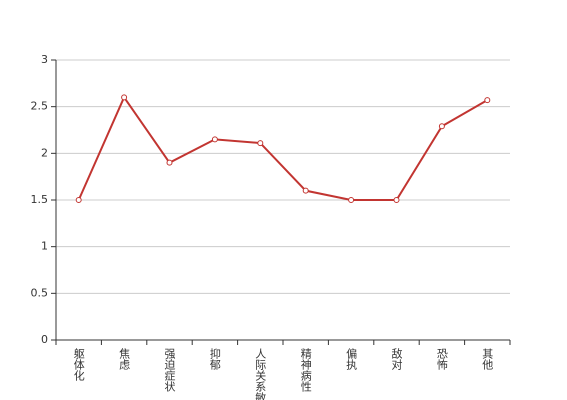  I want to click on x-tick-label: 躯体化, so click(78, 365).